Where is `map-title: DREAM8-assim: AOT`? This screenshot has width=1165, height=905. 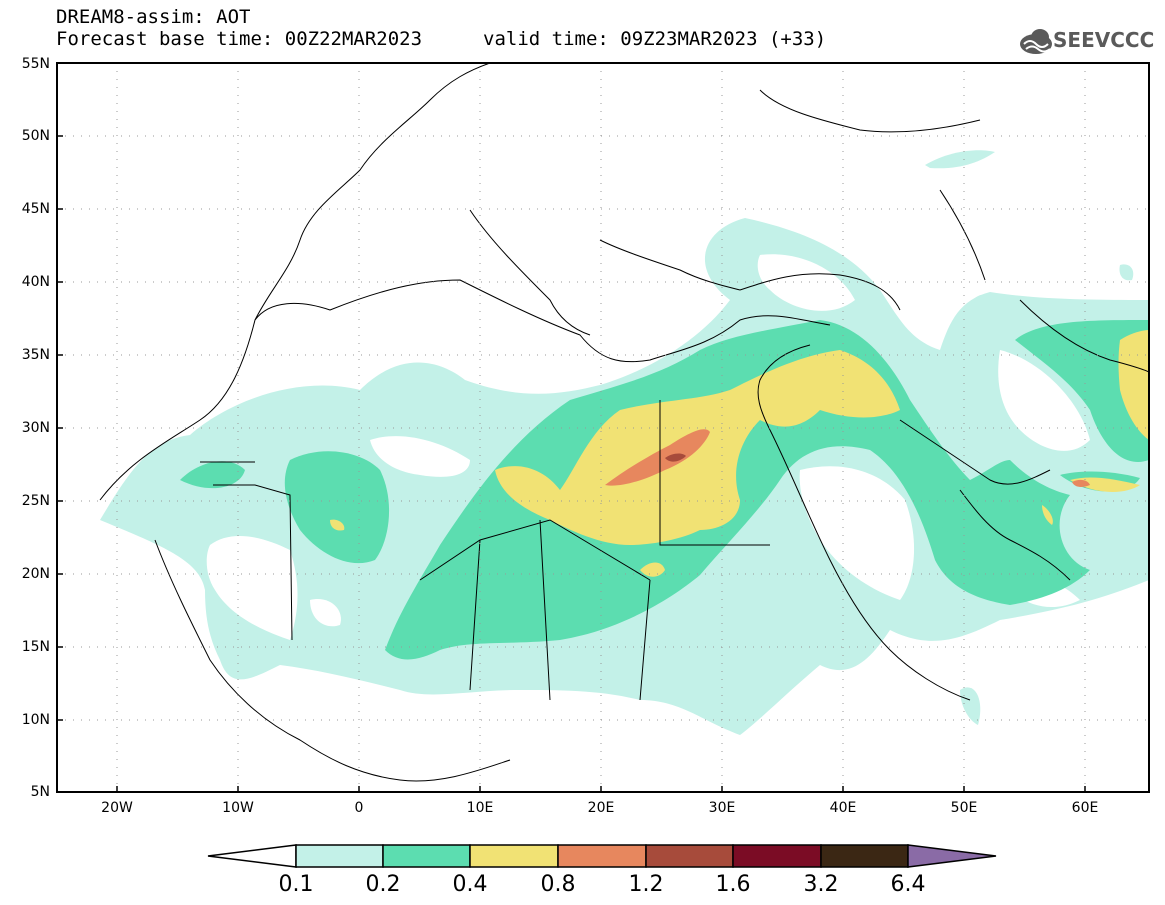
map-title: DREAM8-assim: AOT is located at coordinates (153, 17).